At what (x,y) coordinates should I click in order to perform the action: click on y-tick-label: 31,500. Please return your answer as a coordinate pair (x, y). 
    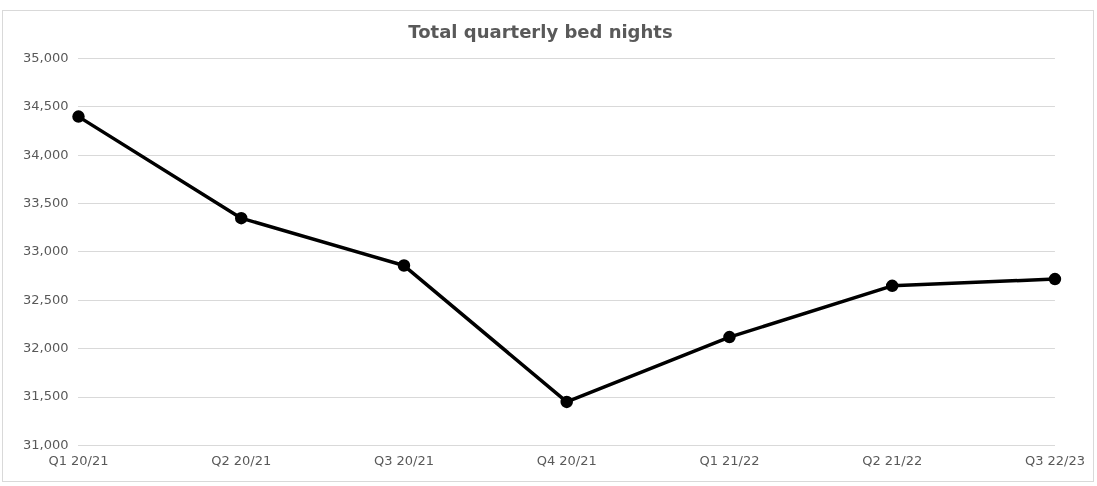
    Looking at the image, I should click on (45, 396).